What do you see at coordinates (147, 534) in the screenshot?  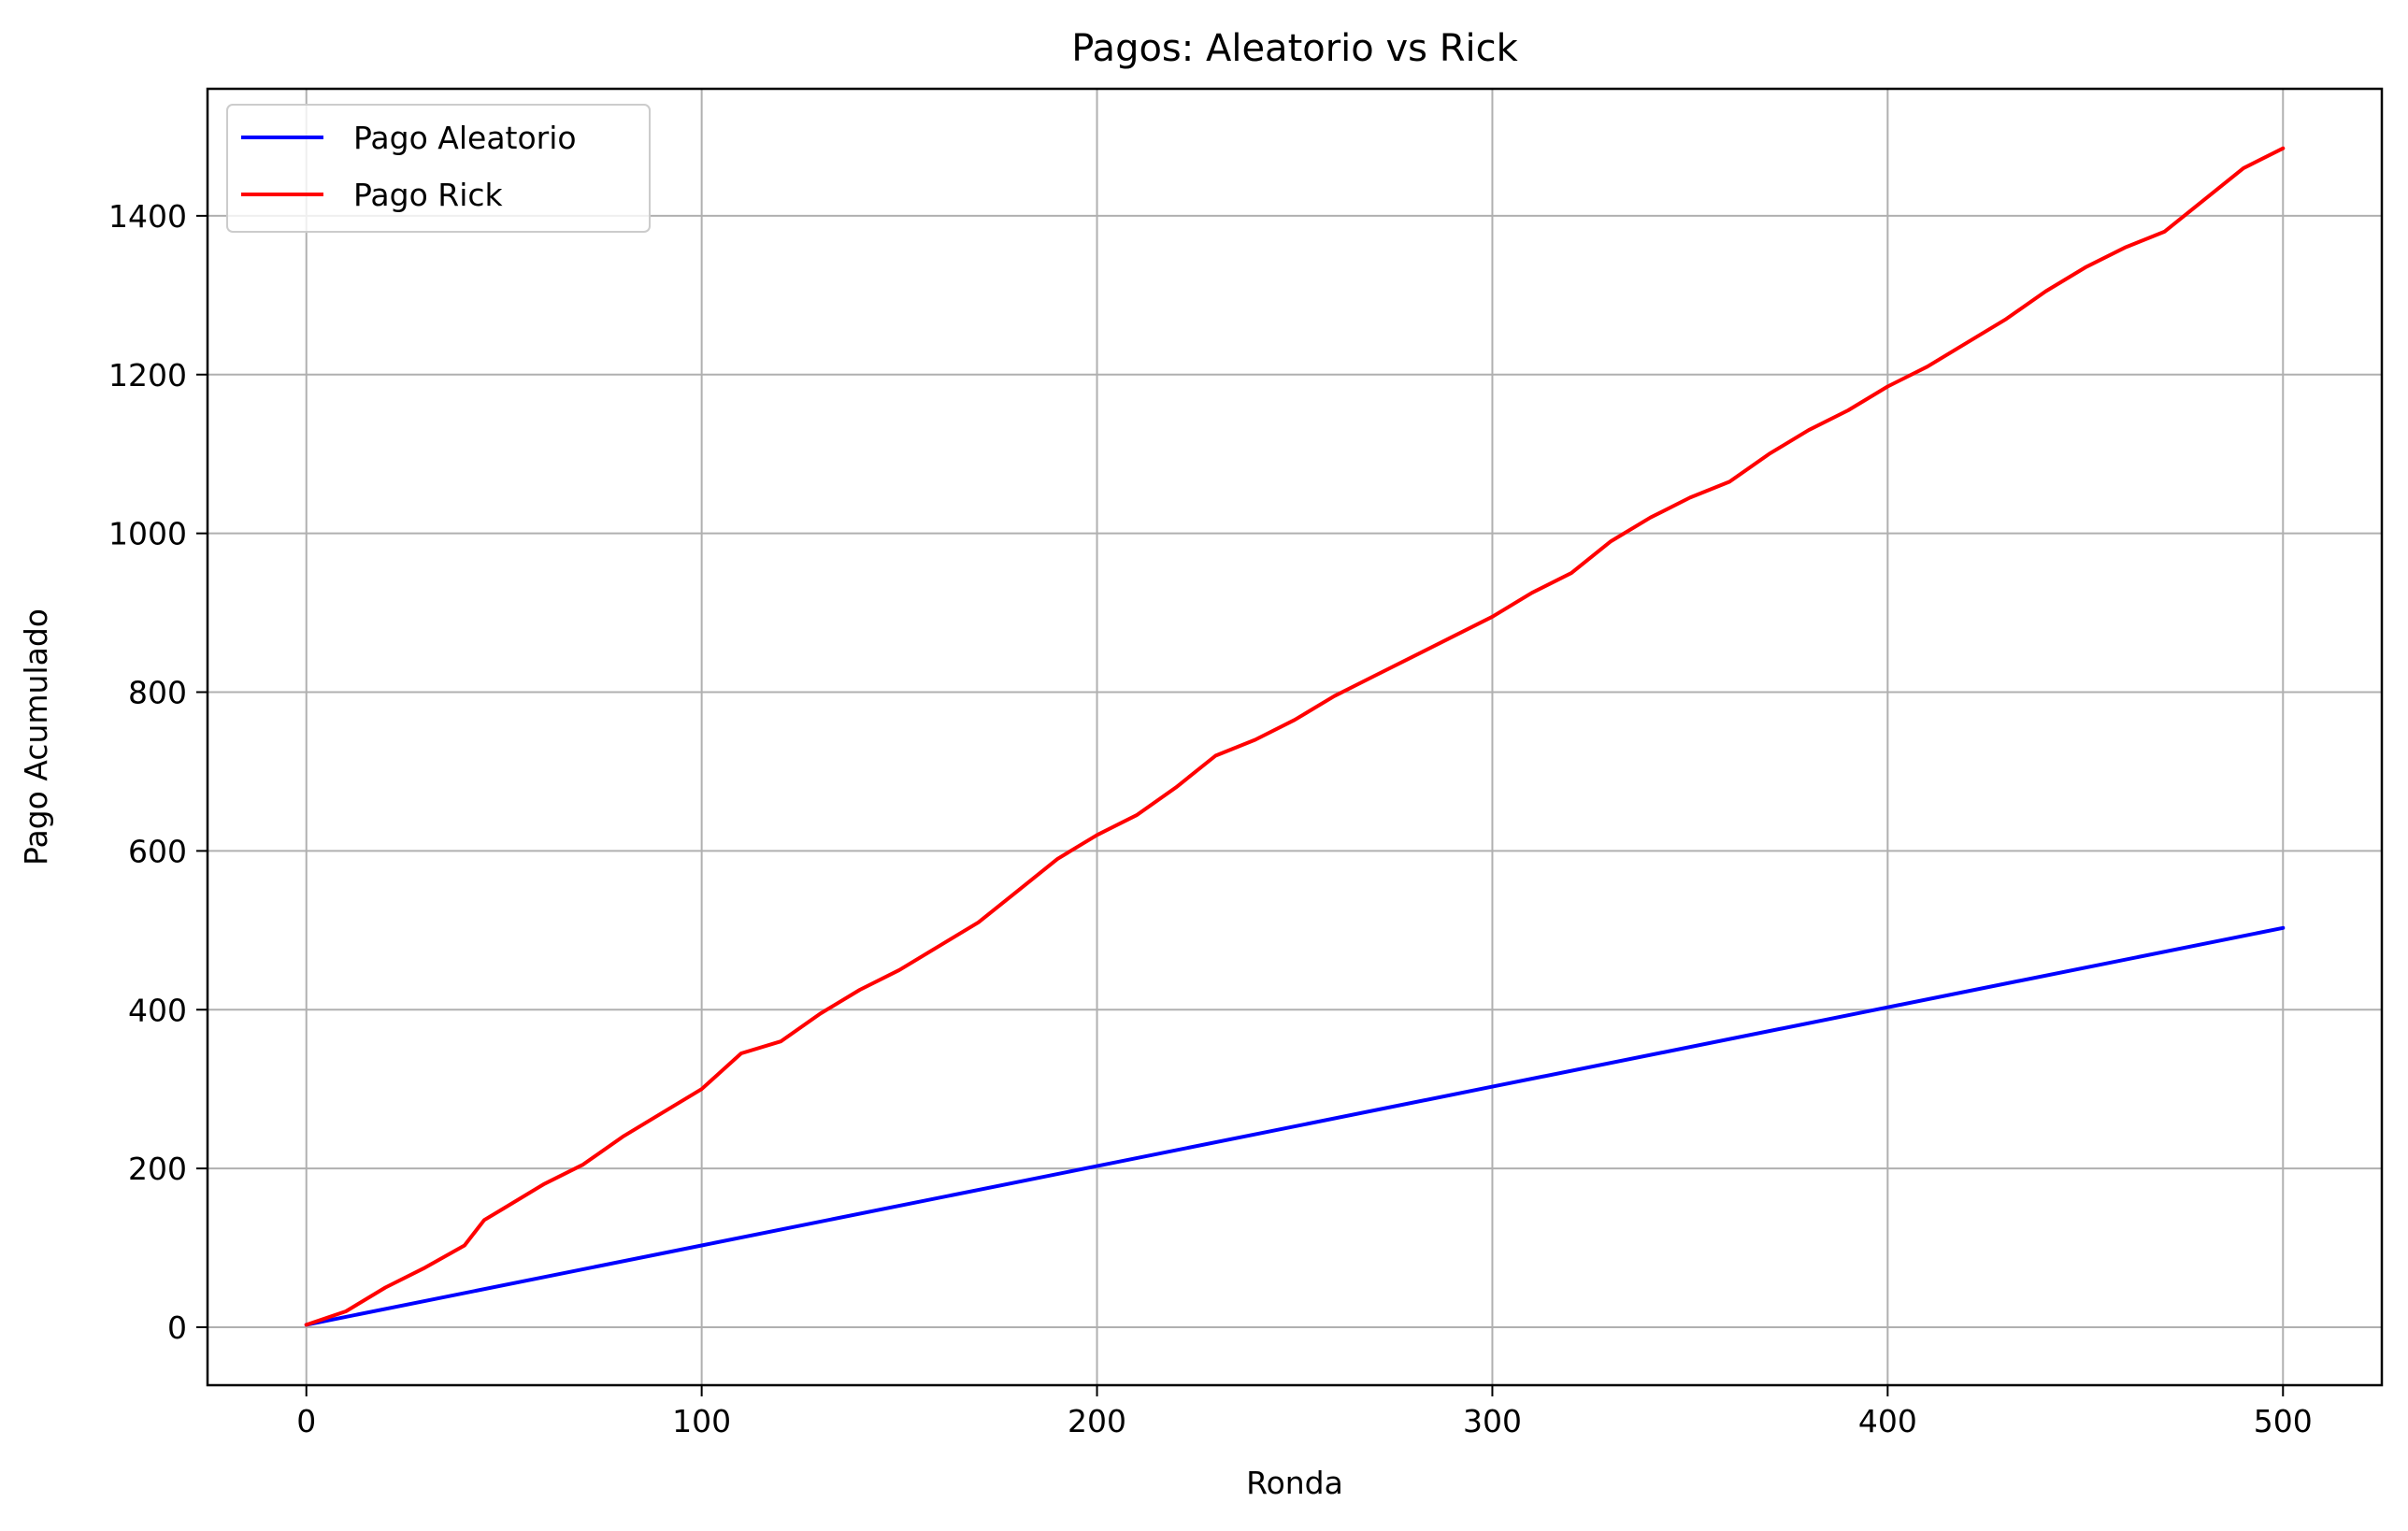 I see `y-tick-label: 1000` at bounding box center [147, 534].